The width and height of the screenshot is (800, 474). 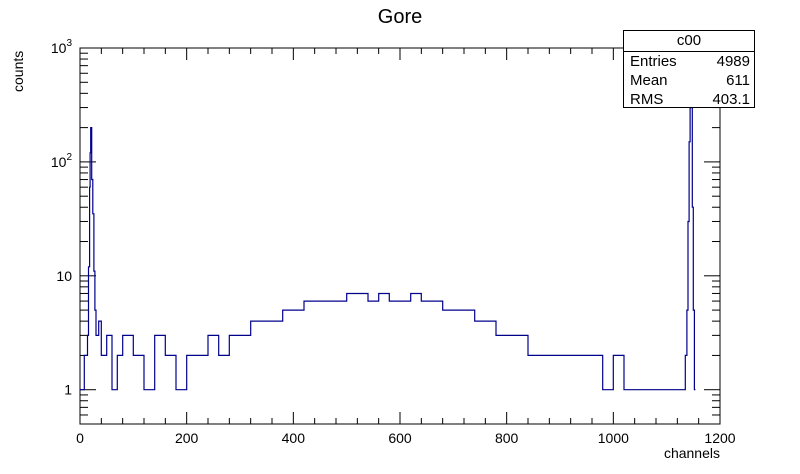 I want to click on stats-row-mean: Mean 611, so click(x=689, y=80).